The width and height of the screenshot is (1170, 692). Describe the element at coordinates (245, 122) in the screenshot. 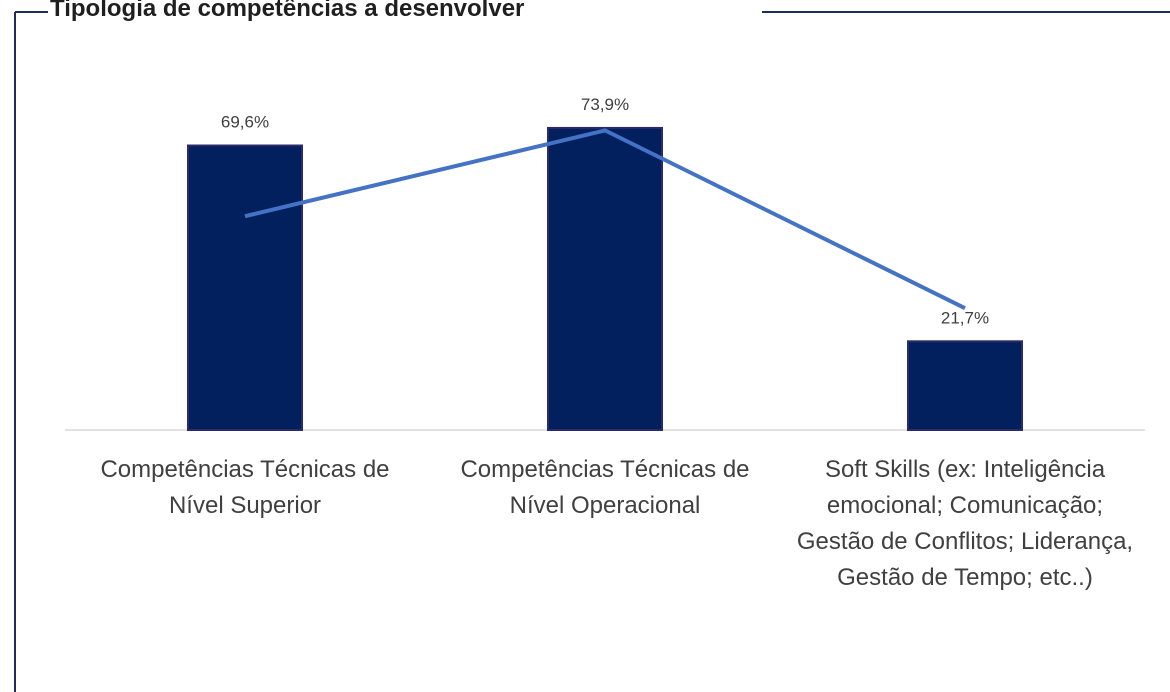

I see `data-label: 69,6%` at that location.